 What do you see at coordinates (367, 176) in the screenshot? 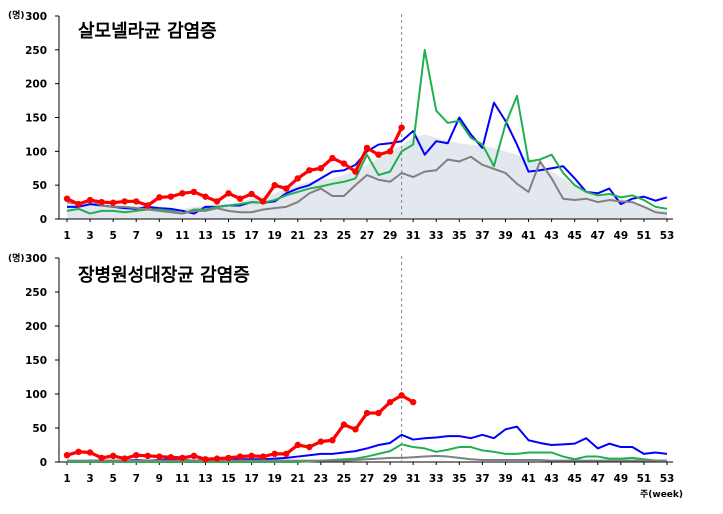
I see `area-series` at bounding box center [367, 176].